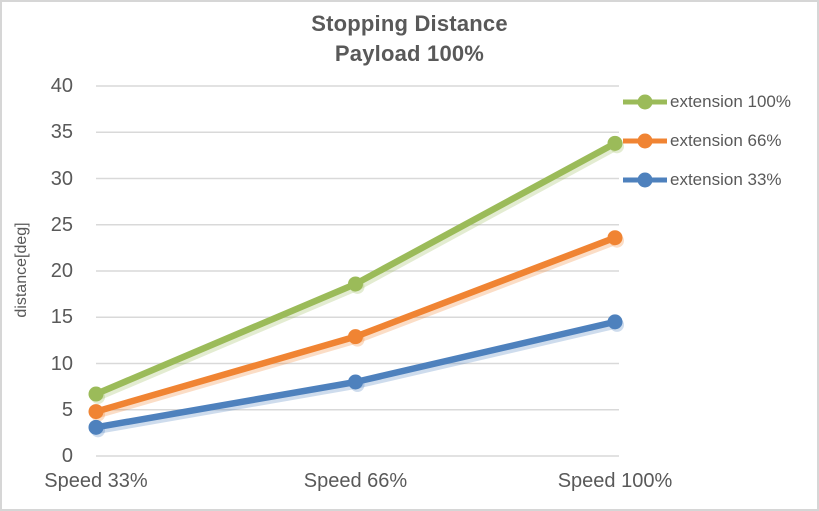  I want to click on y-axis-tick-label: 25, so click(61, 224).